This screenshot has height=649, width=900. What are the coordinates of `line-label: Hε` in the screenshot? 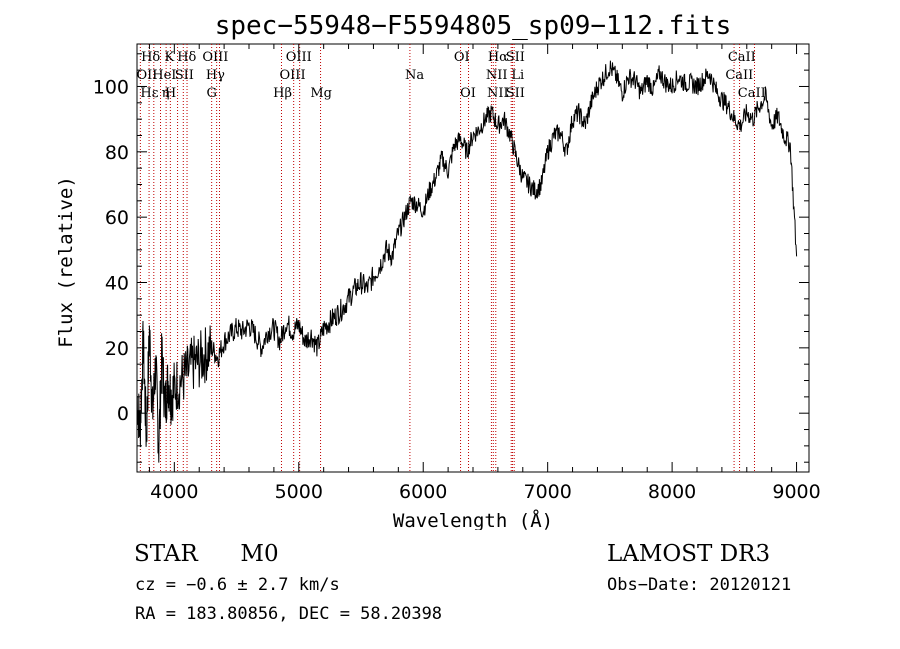 It's located at (149, 93).